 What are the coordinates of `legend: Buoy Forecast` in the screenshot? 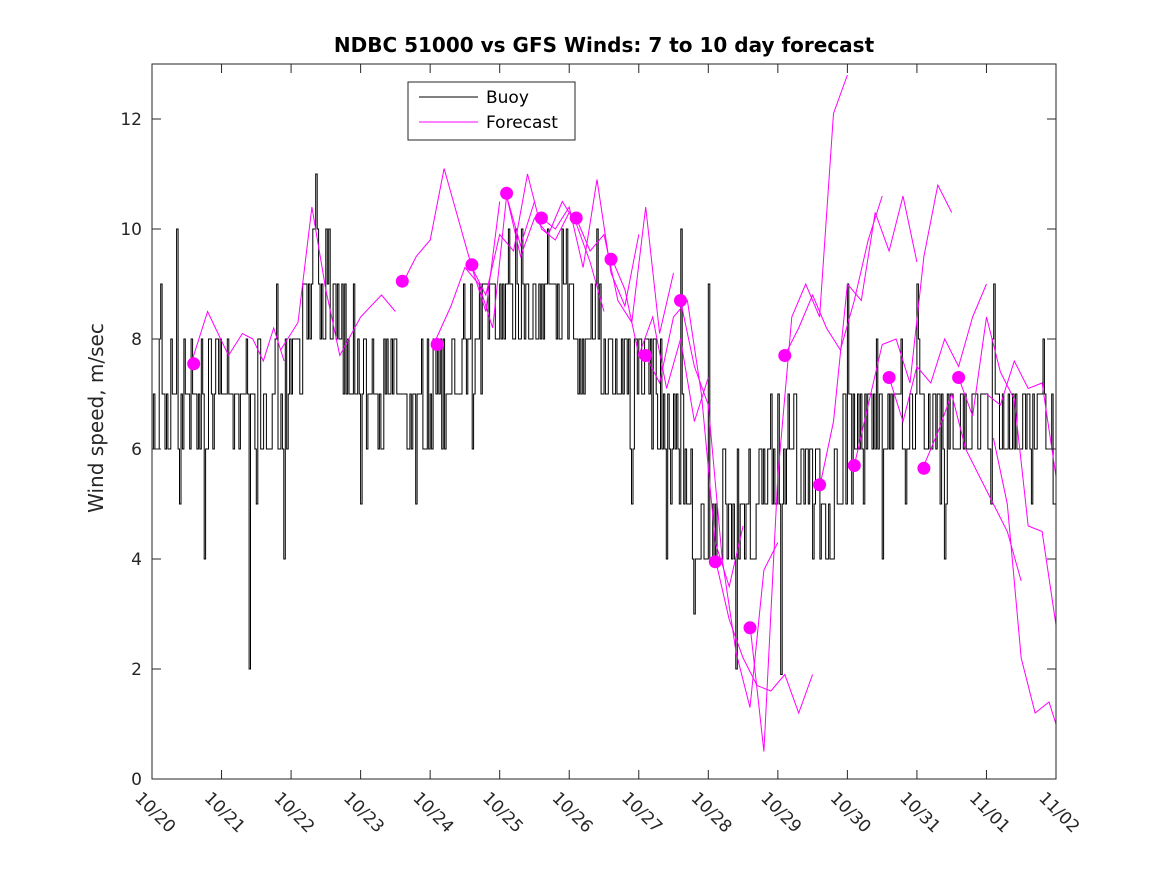 It's located at (491, 111).